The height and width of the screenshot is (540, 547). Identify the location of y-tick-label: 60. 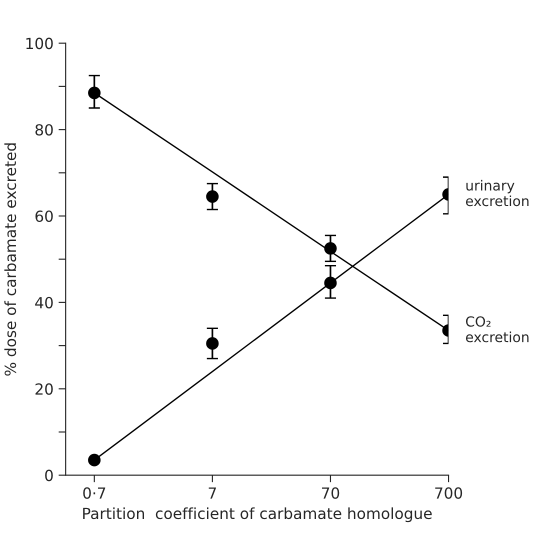
(44, 216).